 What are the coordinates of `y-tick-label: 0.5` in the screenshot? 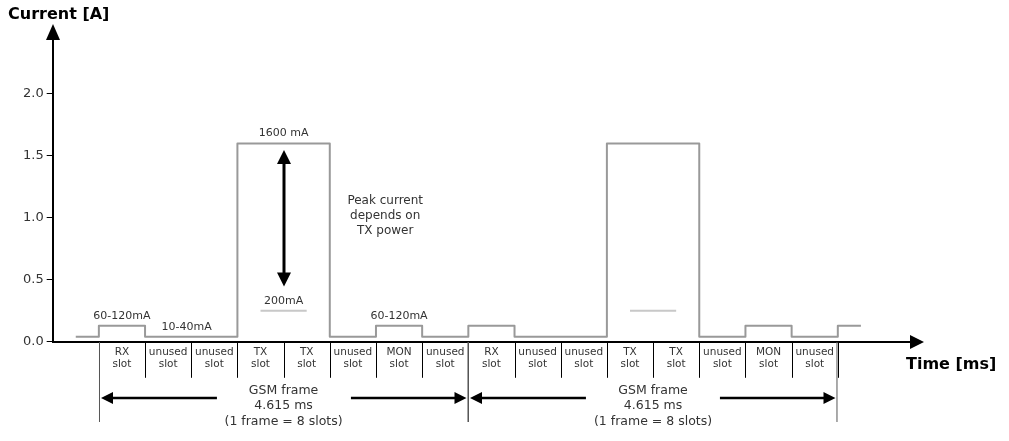 It's located at (33, 279).